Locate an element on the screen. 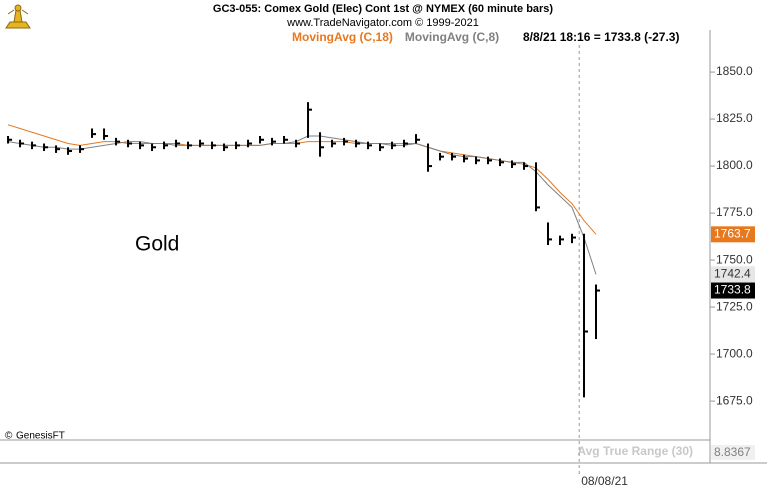 Image resolution: width=767 pixels, height=494 pixels. y-tick-label: 1825.0 is located at coordinates (734, 118).